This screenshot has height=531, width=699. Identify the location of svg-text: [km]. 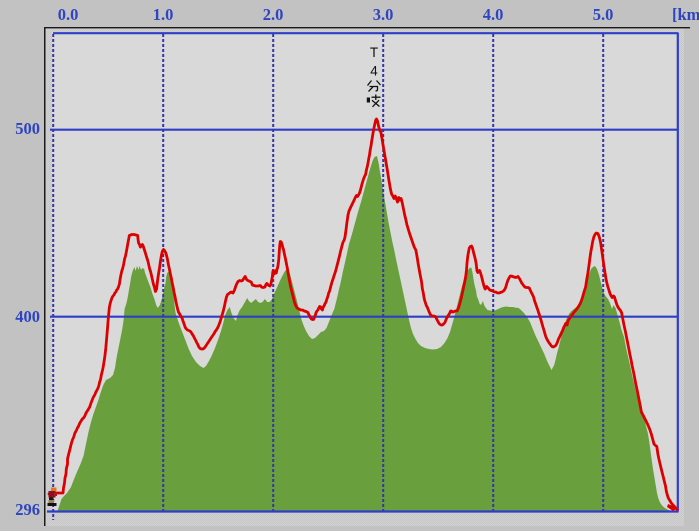
(685, 14).